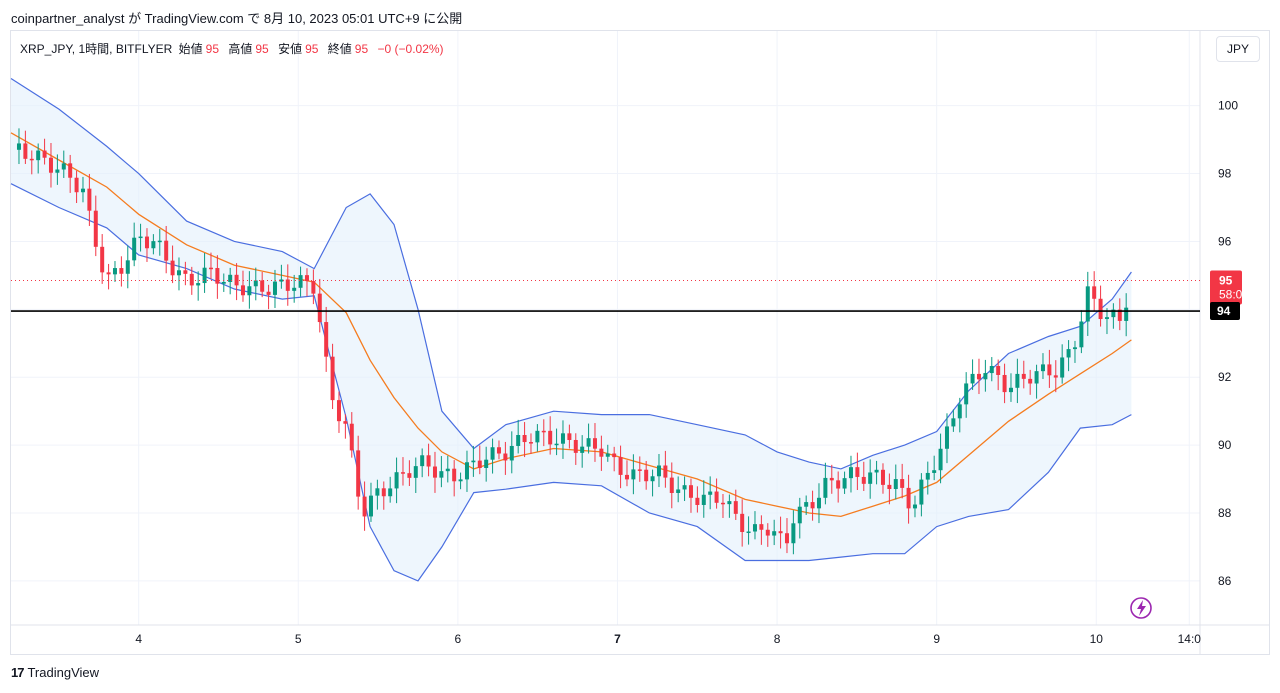  I want to click on y-tick-label: 100, so click(1228, 106).